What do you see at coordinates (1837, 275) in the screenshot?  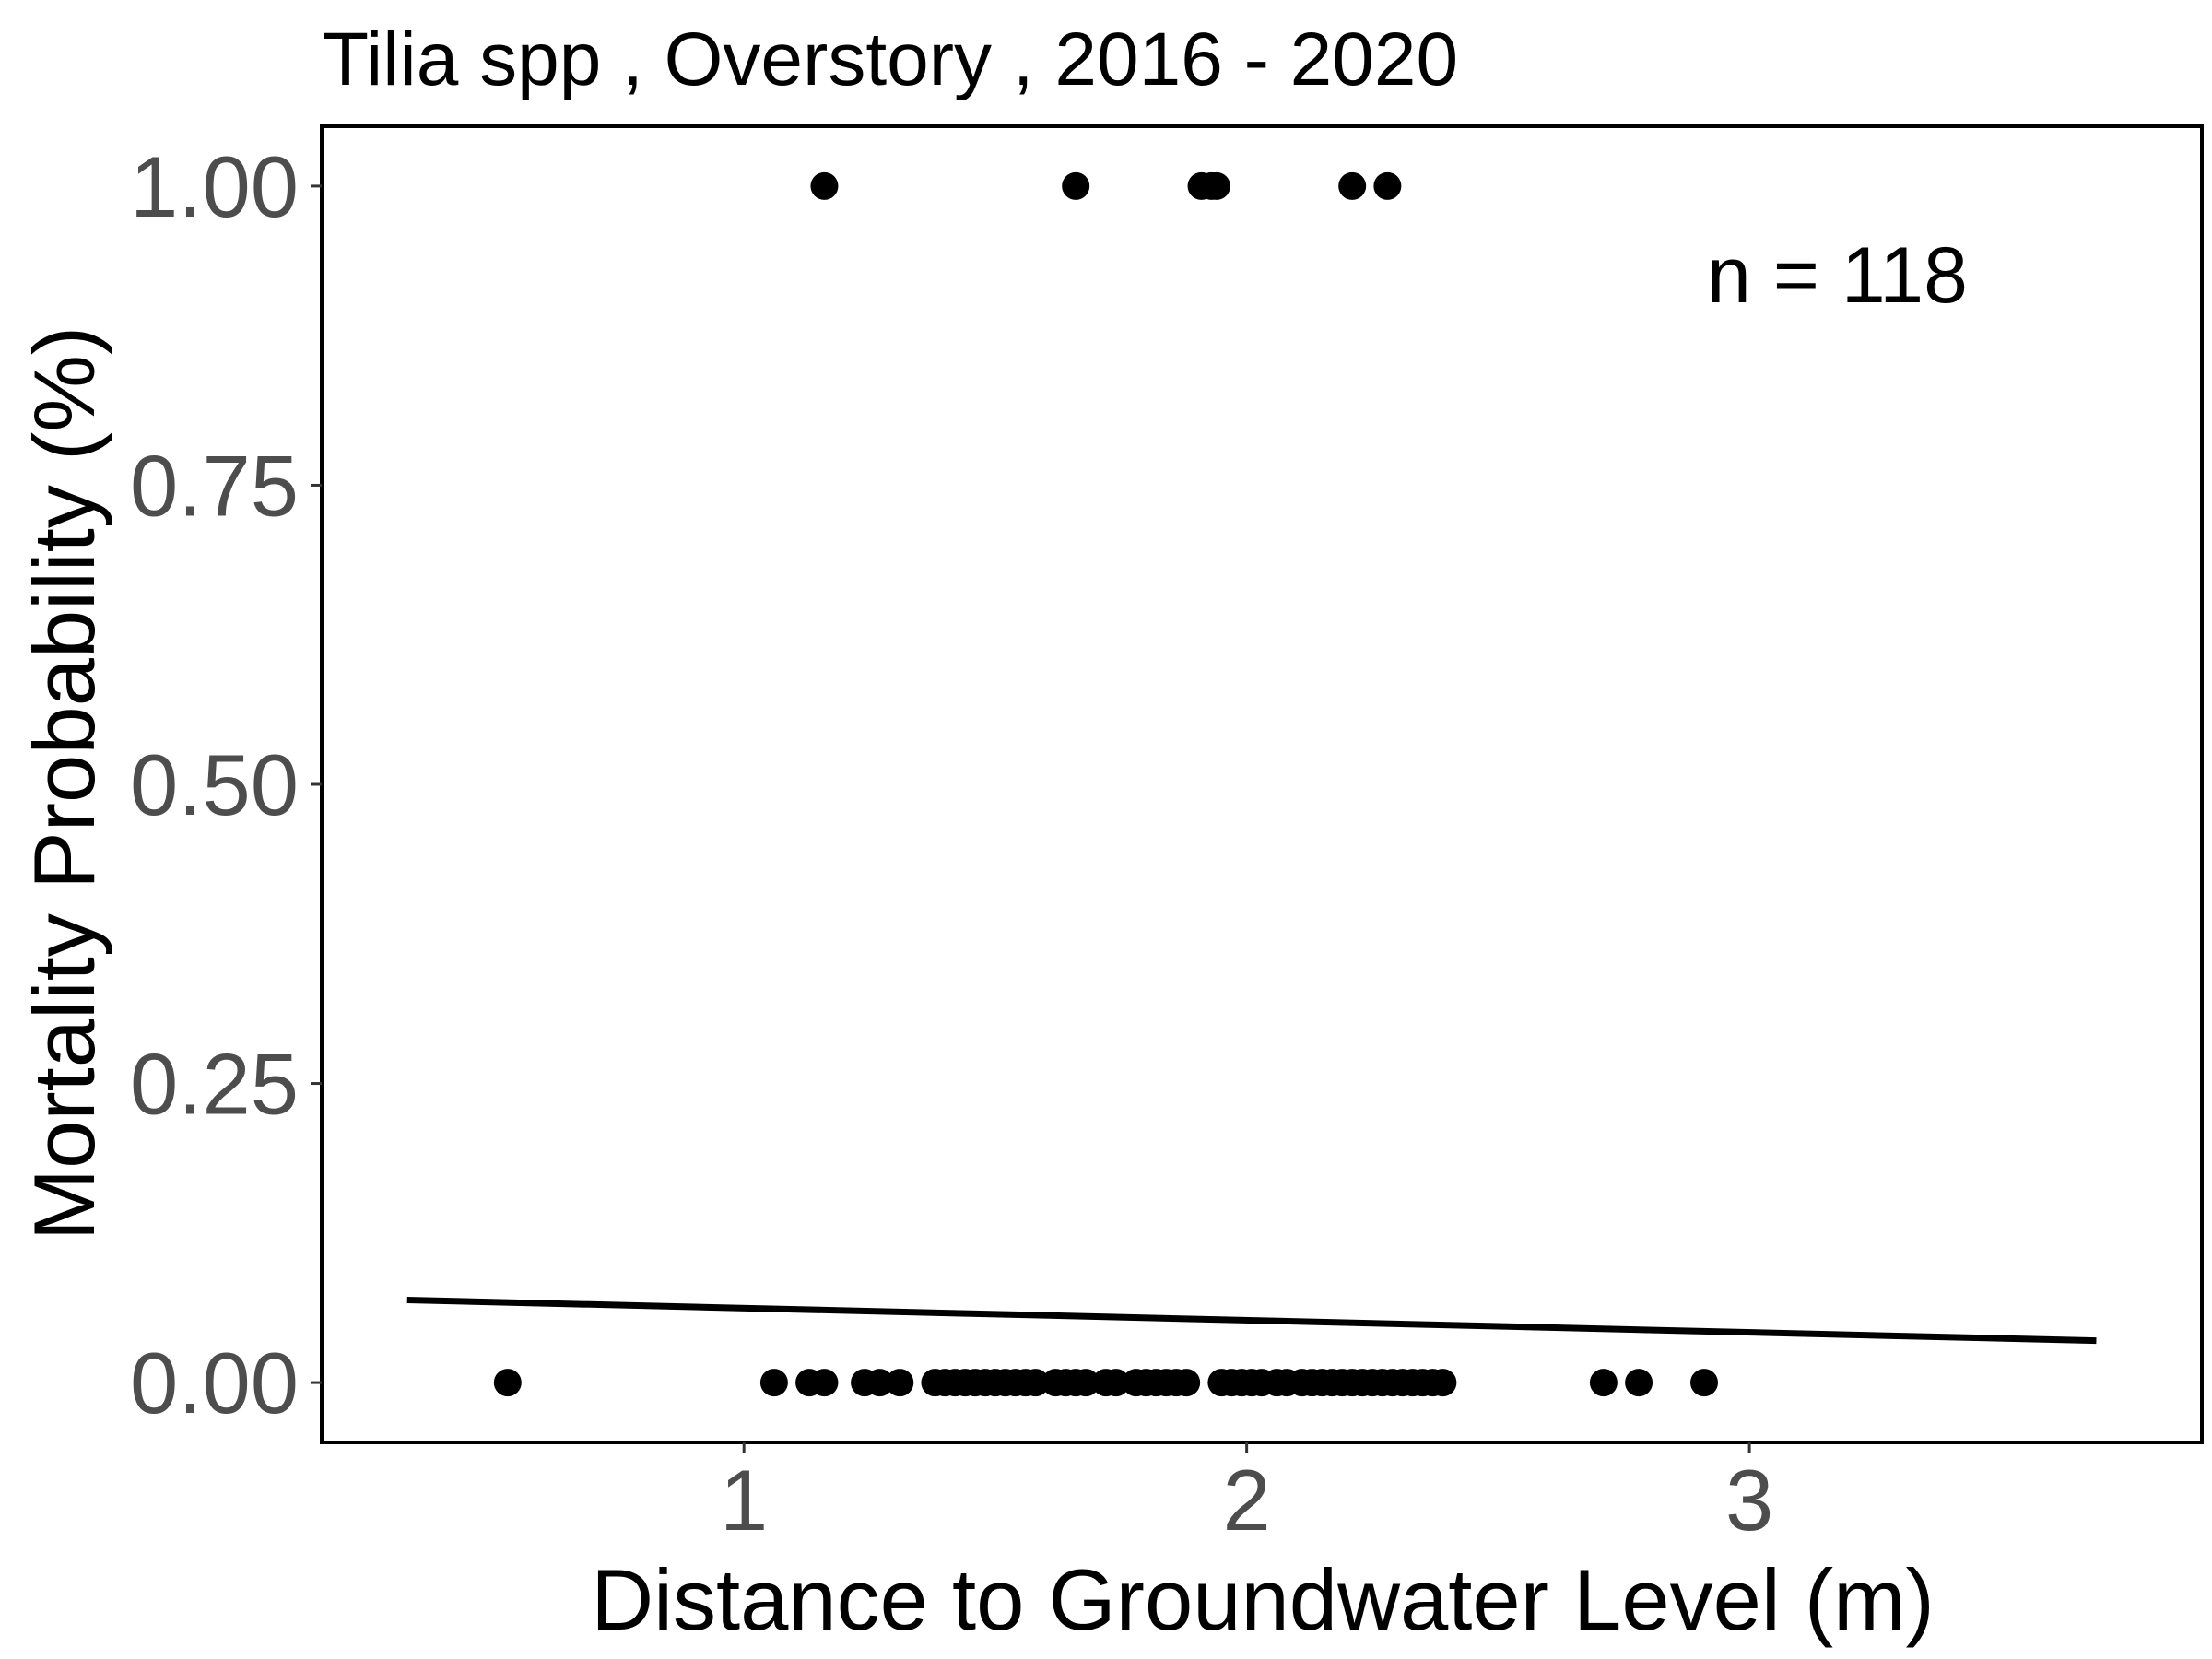 I see `sample-size-annotation: n = 118` at bounding box center [1837, 275].